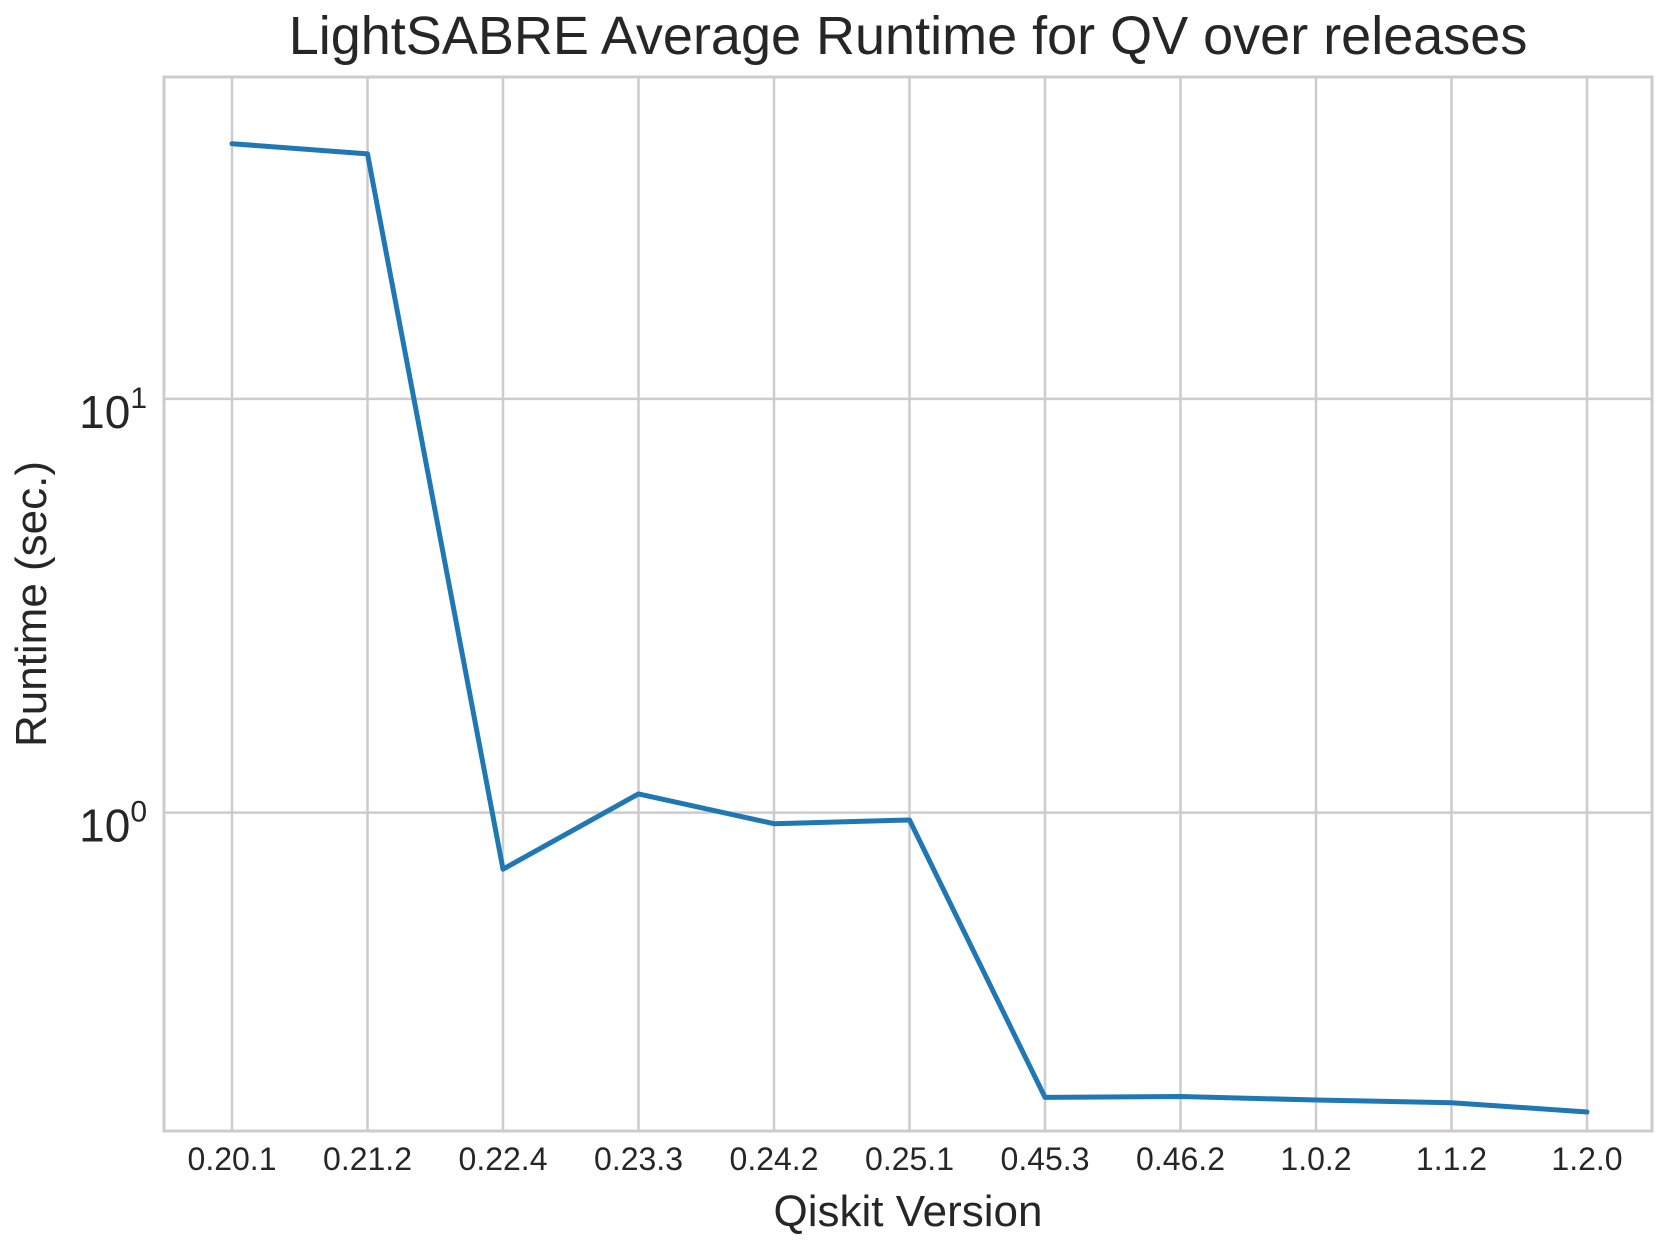 Image resolution: width=1660 pixels, height=1245 pixels. I want to click on x-tick-label: 0.45.3, so click(1045, 1159).